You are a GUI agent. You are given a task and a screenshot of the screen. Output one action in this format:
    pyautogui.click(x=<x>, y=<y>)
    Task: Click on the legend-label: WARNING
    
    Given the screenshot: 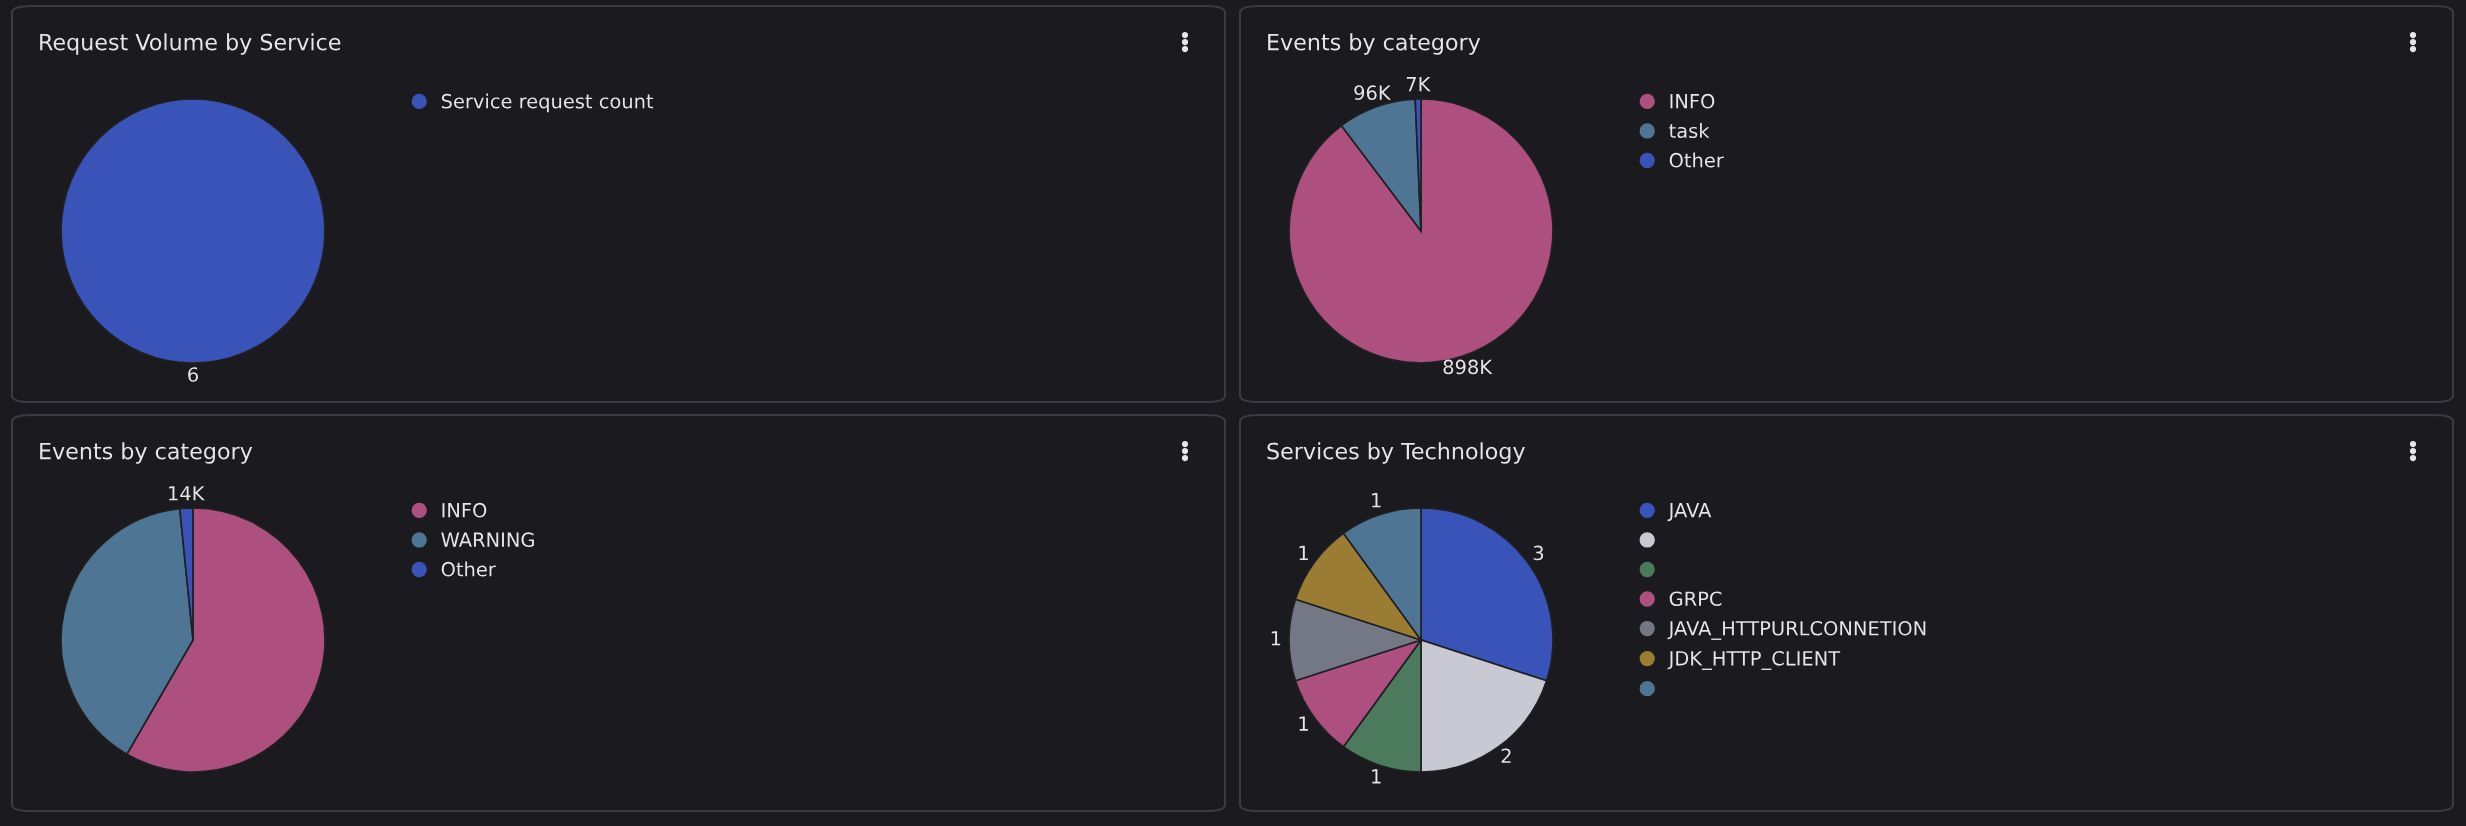 What is the action you would take?
    pyautogui.click(x=487, y=540)
    